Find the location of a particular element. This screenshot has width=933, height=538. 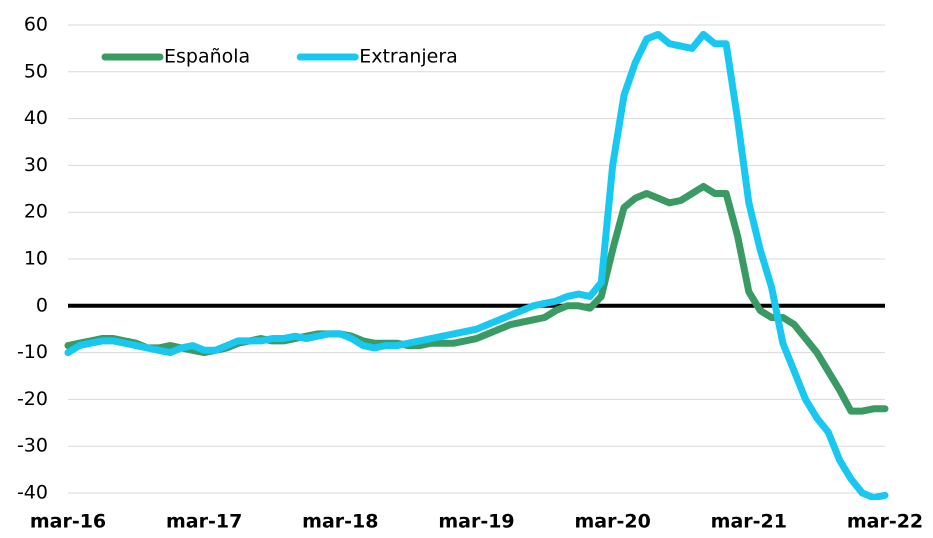

y-tick-label: -20 is located at coordinates (32, 399).